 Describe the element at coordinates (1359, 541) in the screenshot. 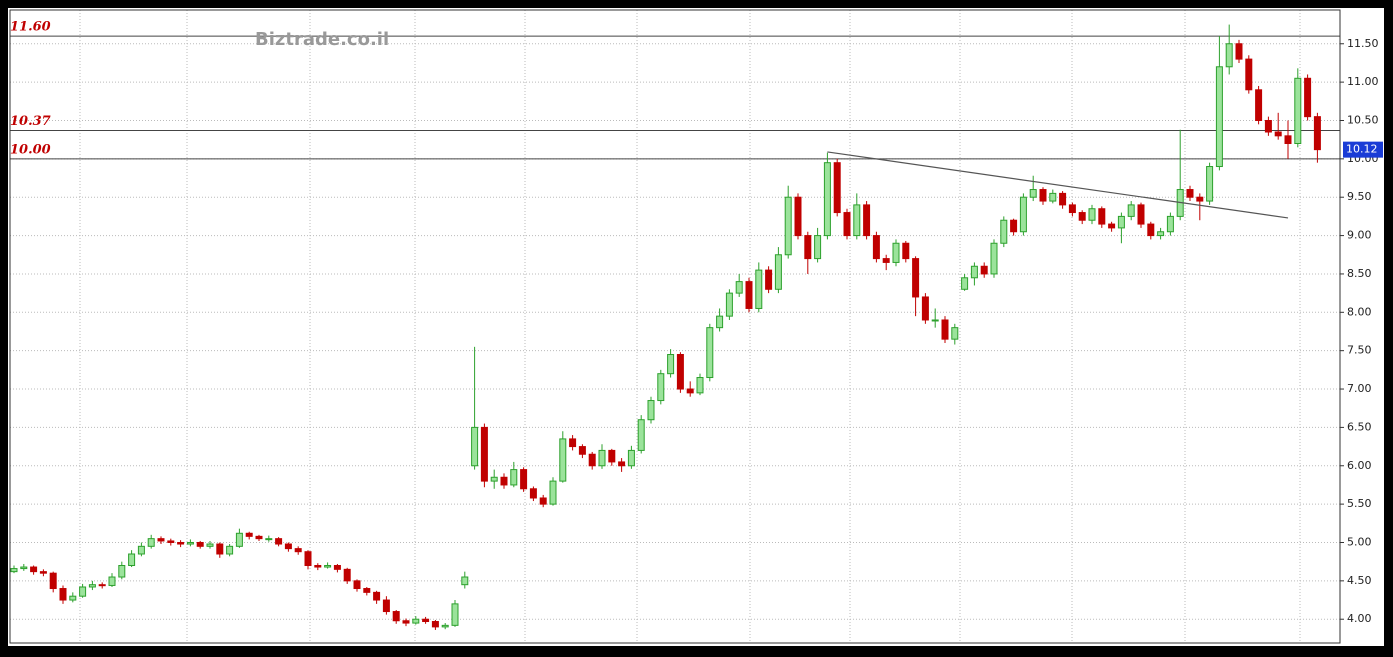

I see `y-tick-label: 5.00` at that location.